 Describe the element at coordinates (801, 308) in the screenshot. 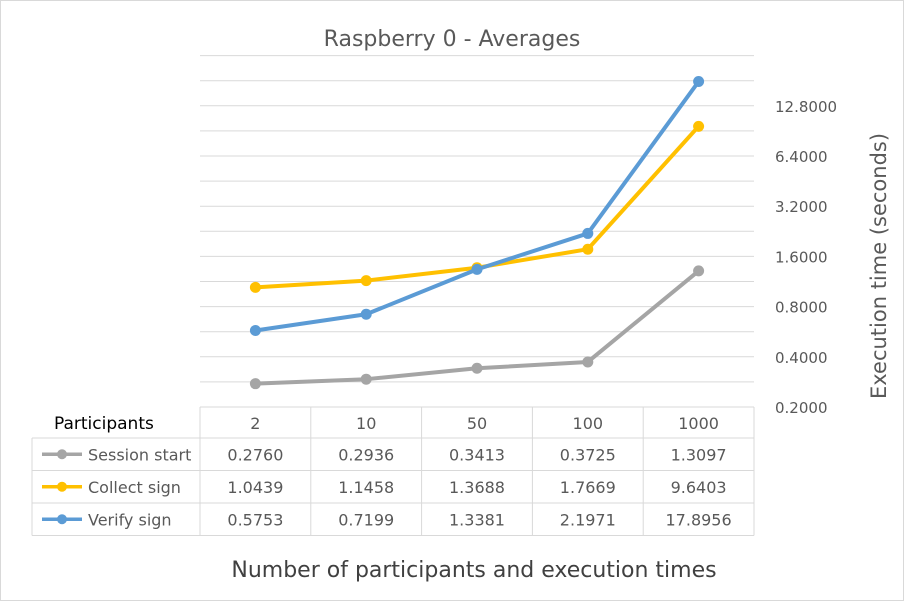

I see `y-tick-label: 0.8000` at that location.